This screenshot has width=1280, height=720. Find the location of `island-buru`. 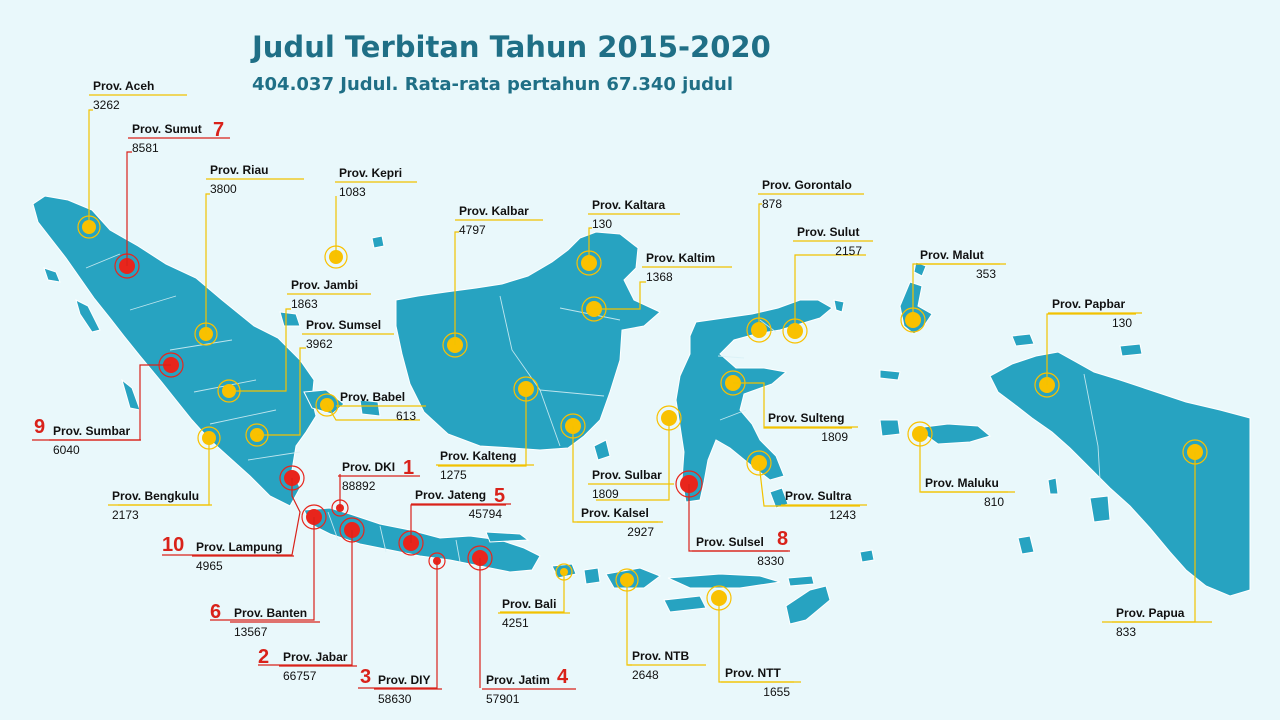

island-buru is located at coordinates (890, 428).